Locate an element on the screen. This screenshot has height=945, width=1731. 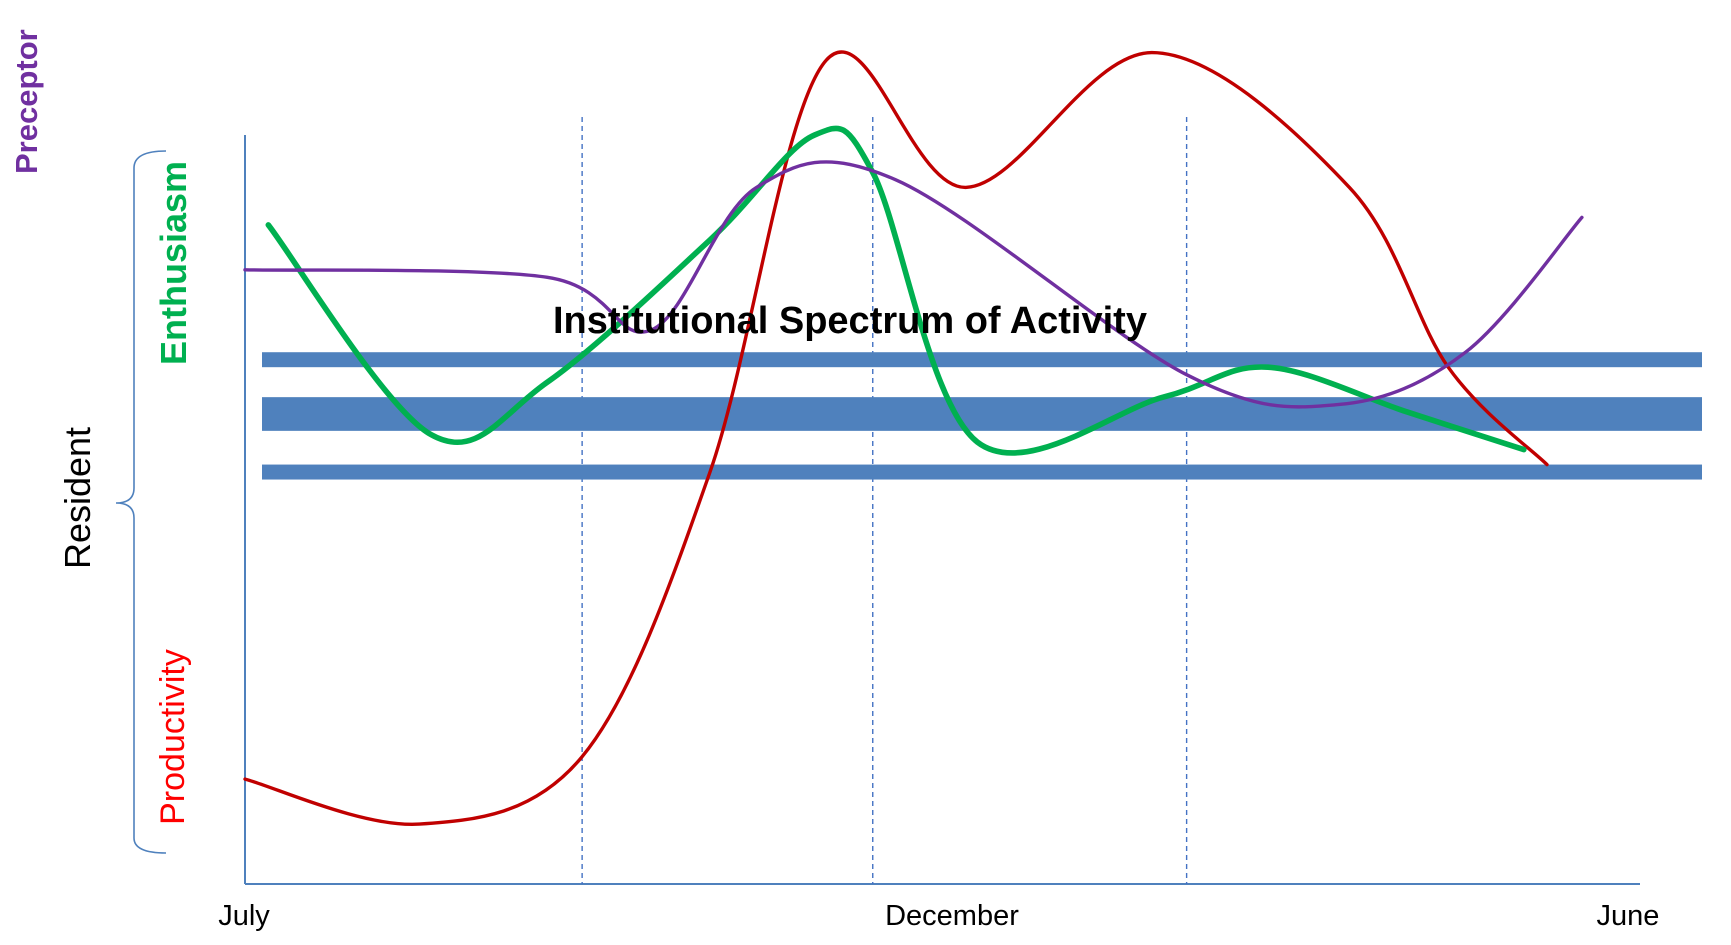
y-label-preceptor: Preceptor is located at coordinates (26, 101).